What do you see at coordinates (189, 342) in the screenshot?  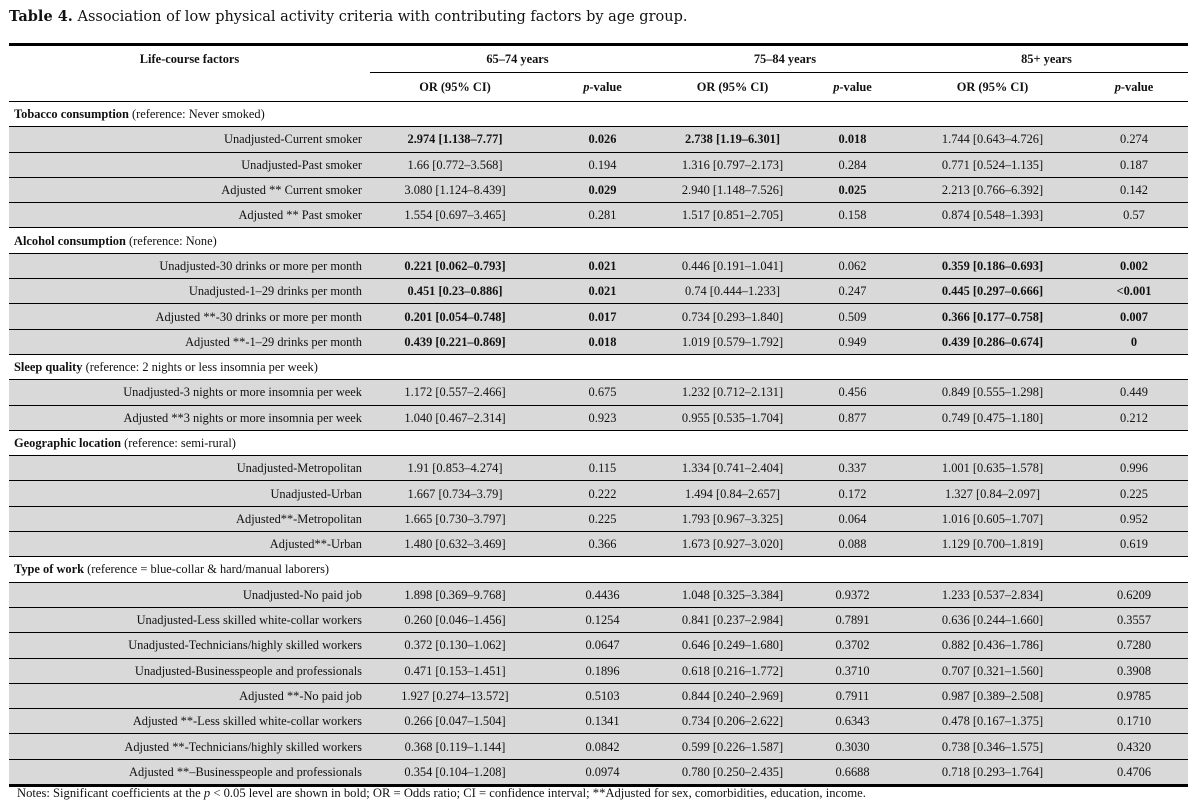 I see `row-label: Adjusted **-1–29 drinks per month` at bounding box center [189, 342].